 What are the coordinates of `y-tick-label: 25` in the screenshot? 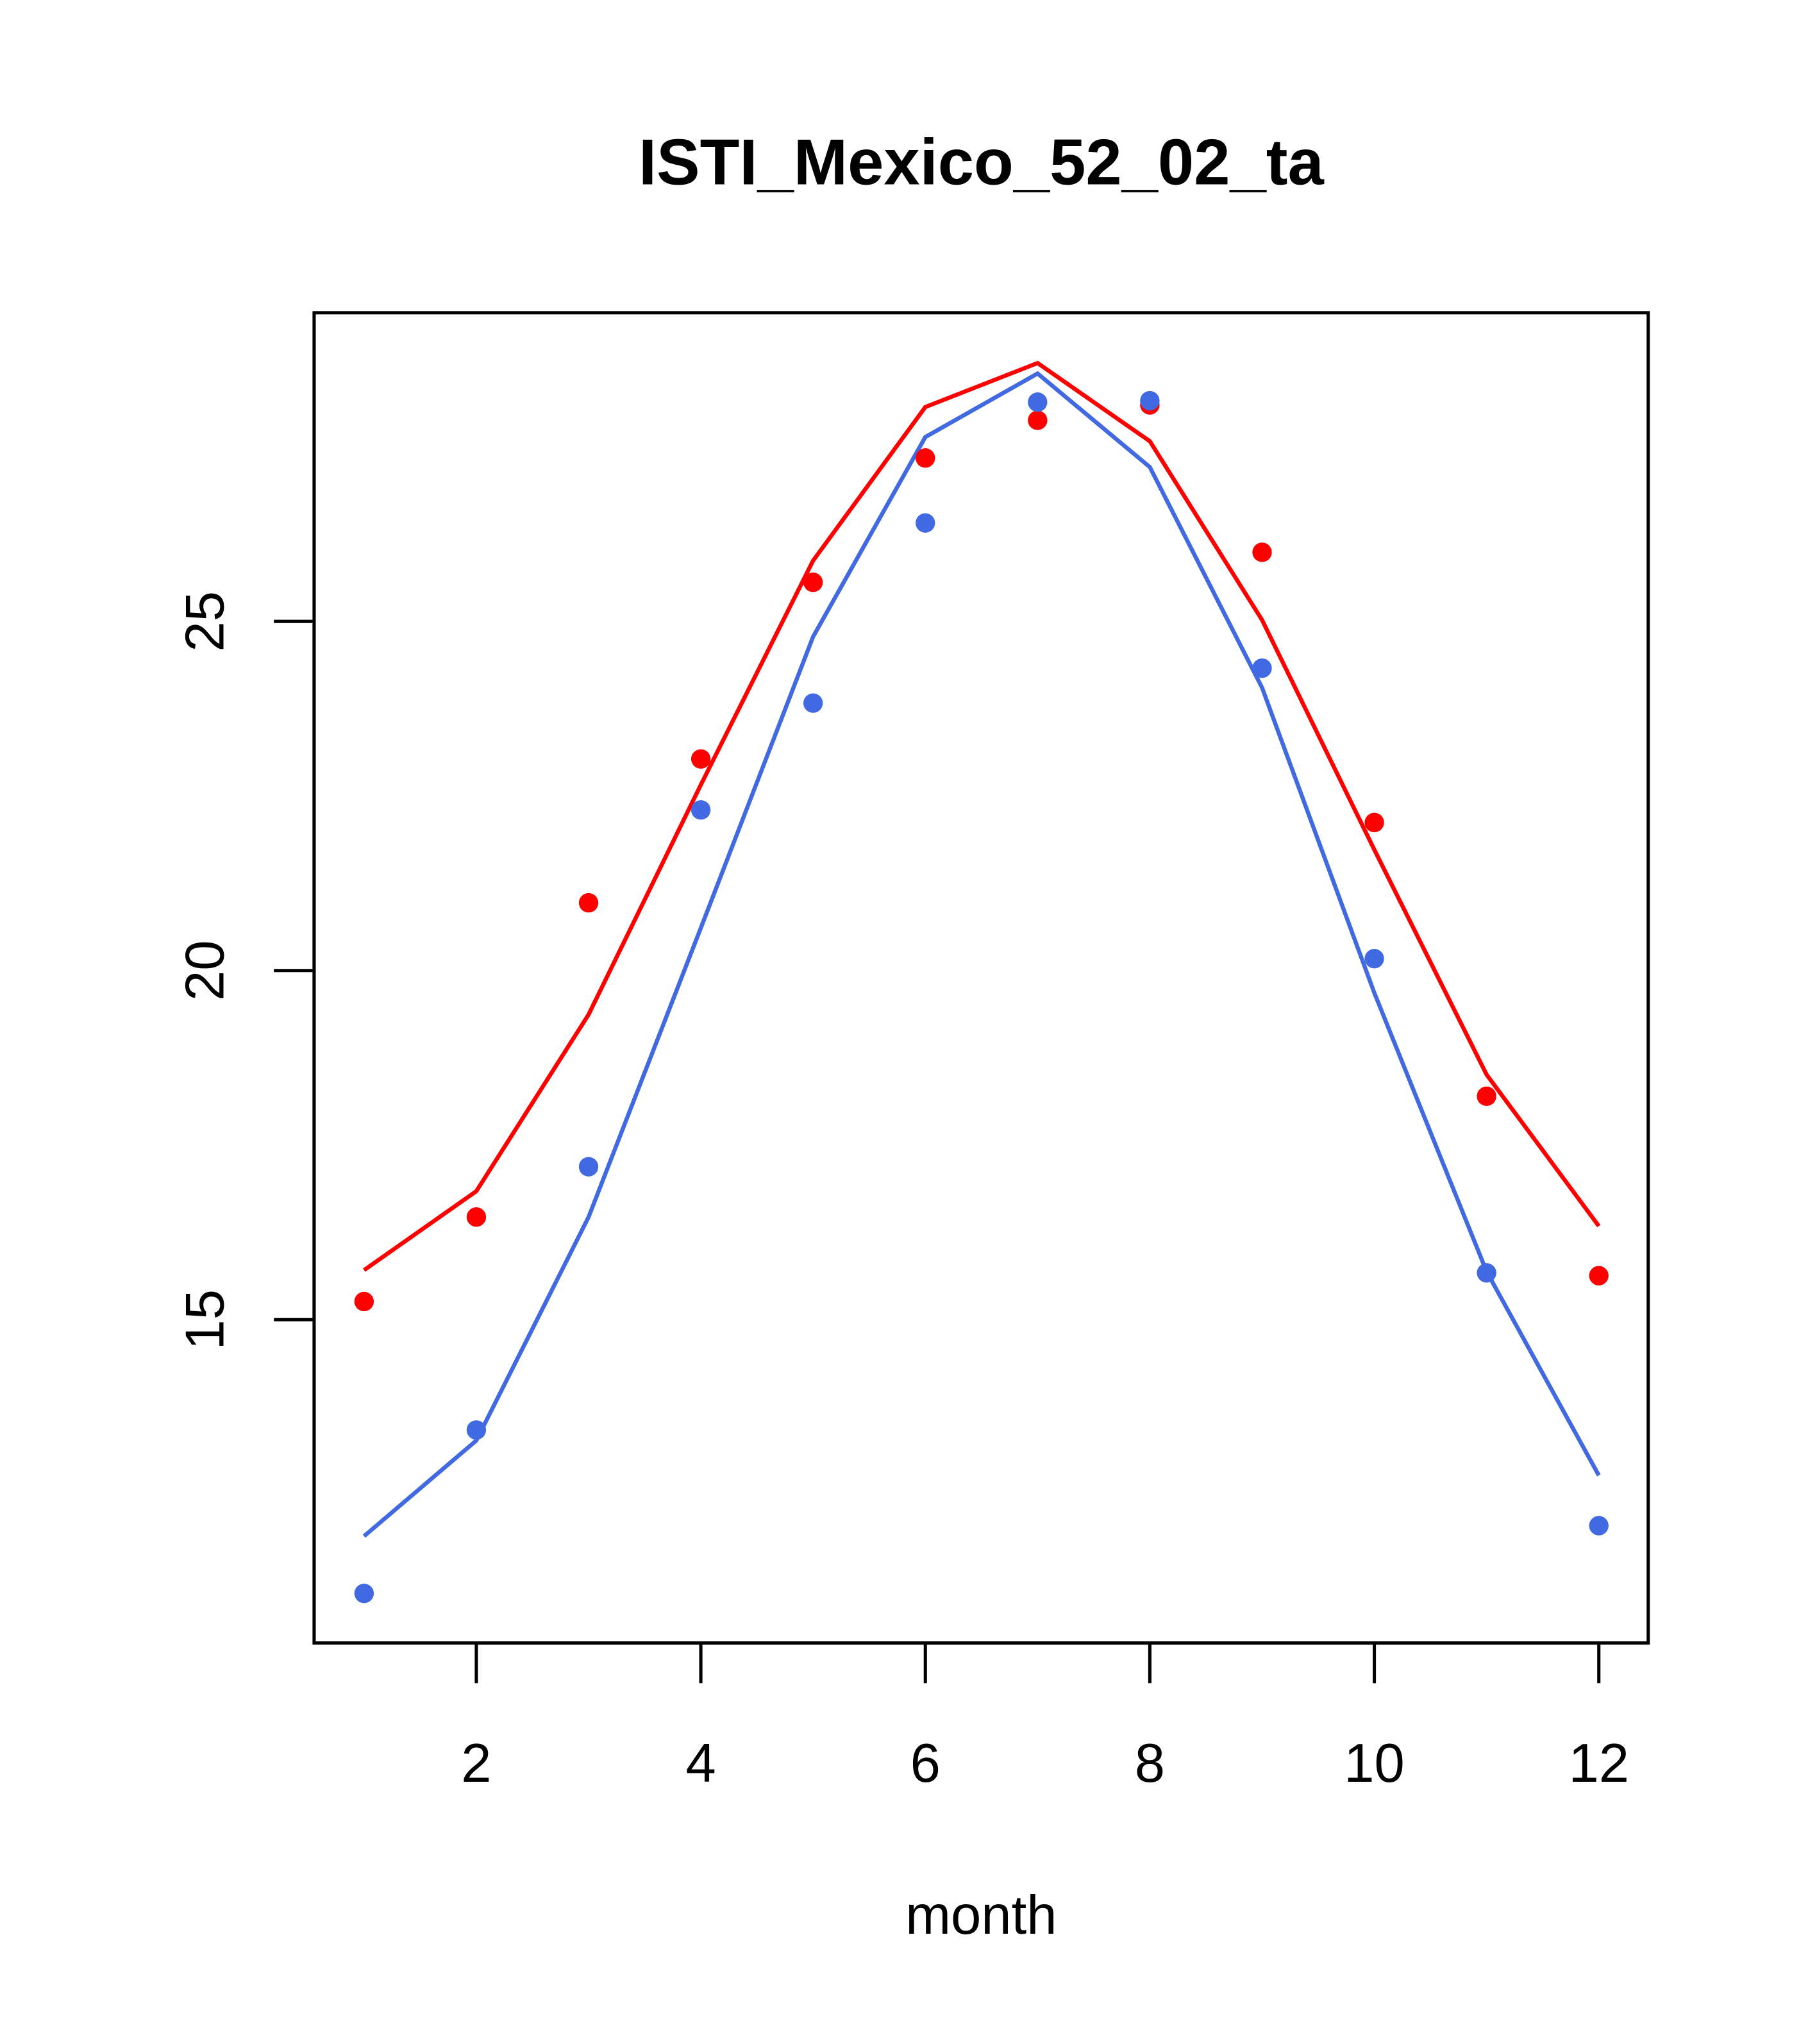 It's located at (204, 621).